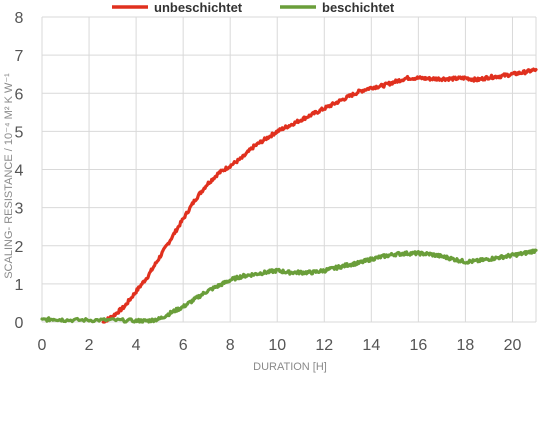 The height and width of the screenshot is (426, 538). What do you see at coordinates (358, 7) in the screenshot?
I see `legend-label: beschichtet` at bounding box center [358, 7].